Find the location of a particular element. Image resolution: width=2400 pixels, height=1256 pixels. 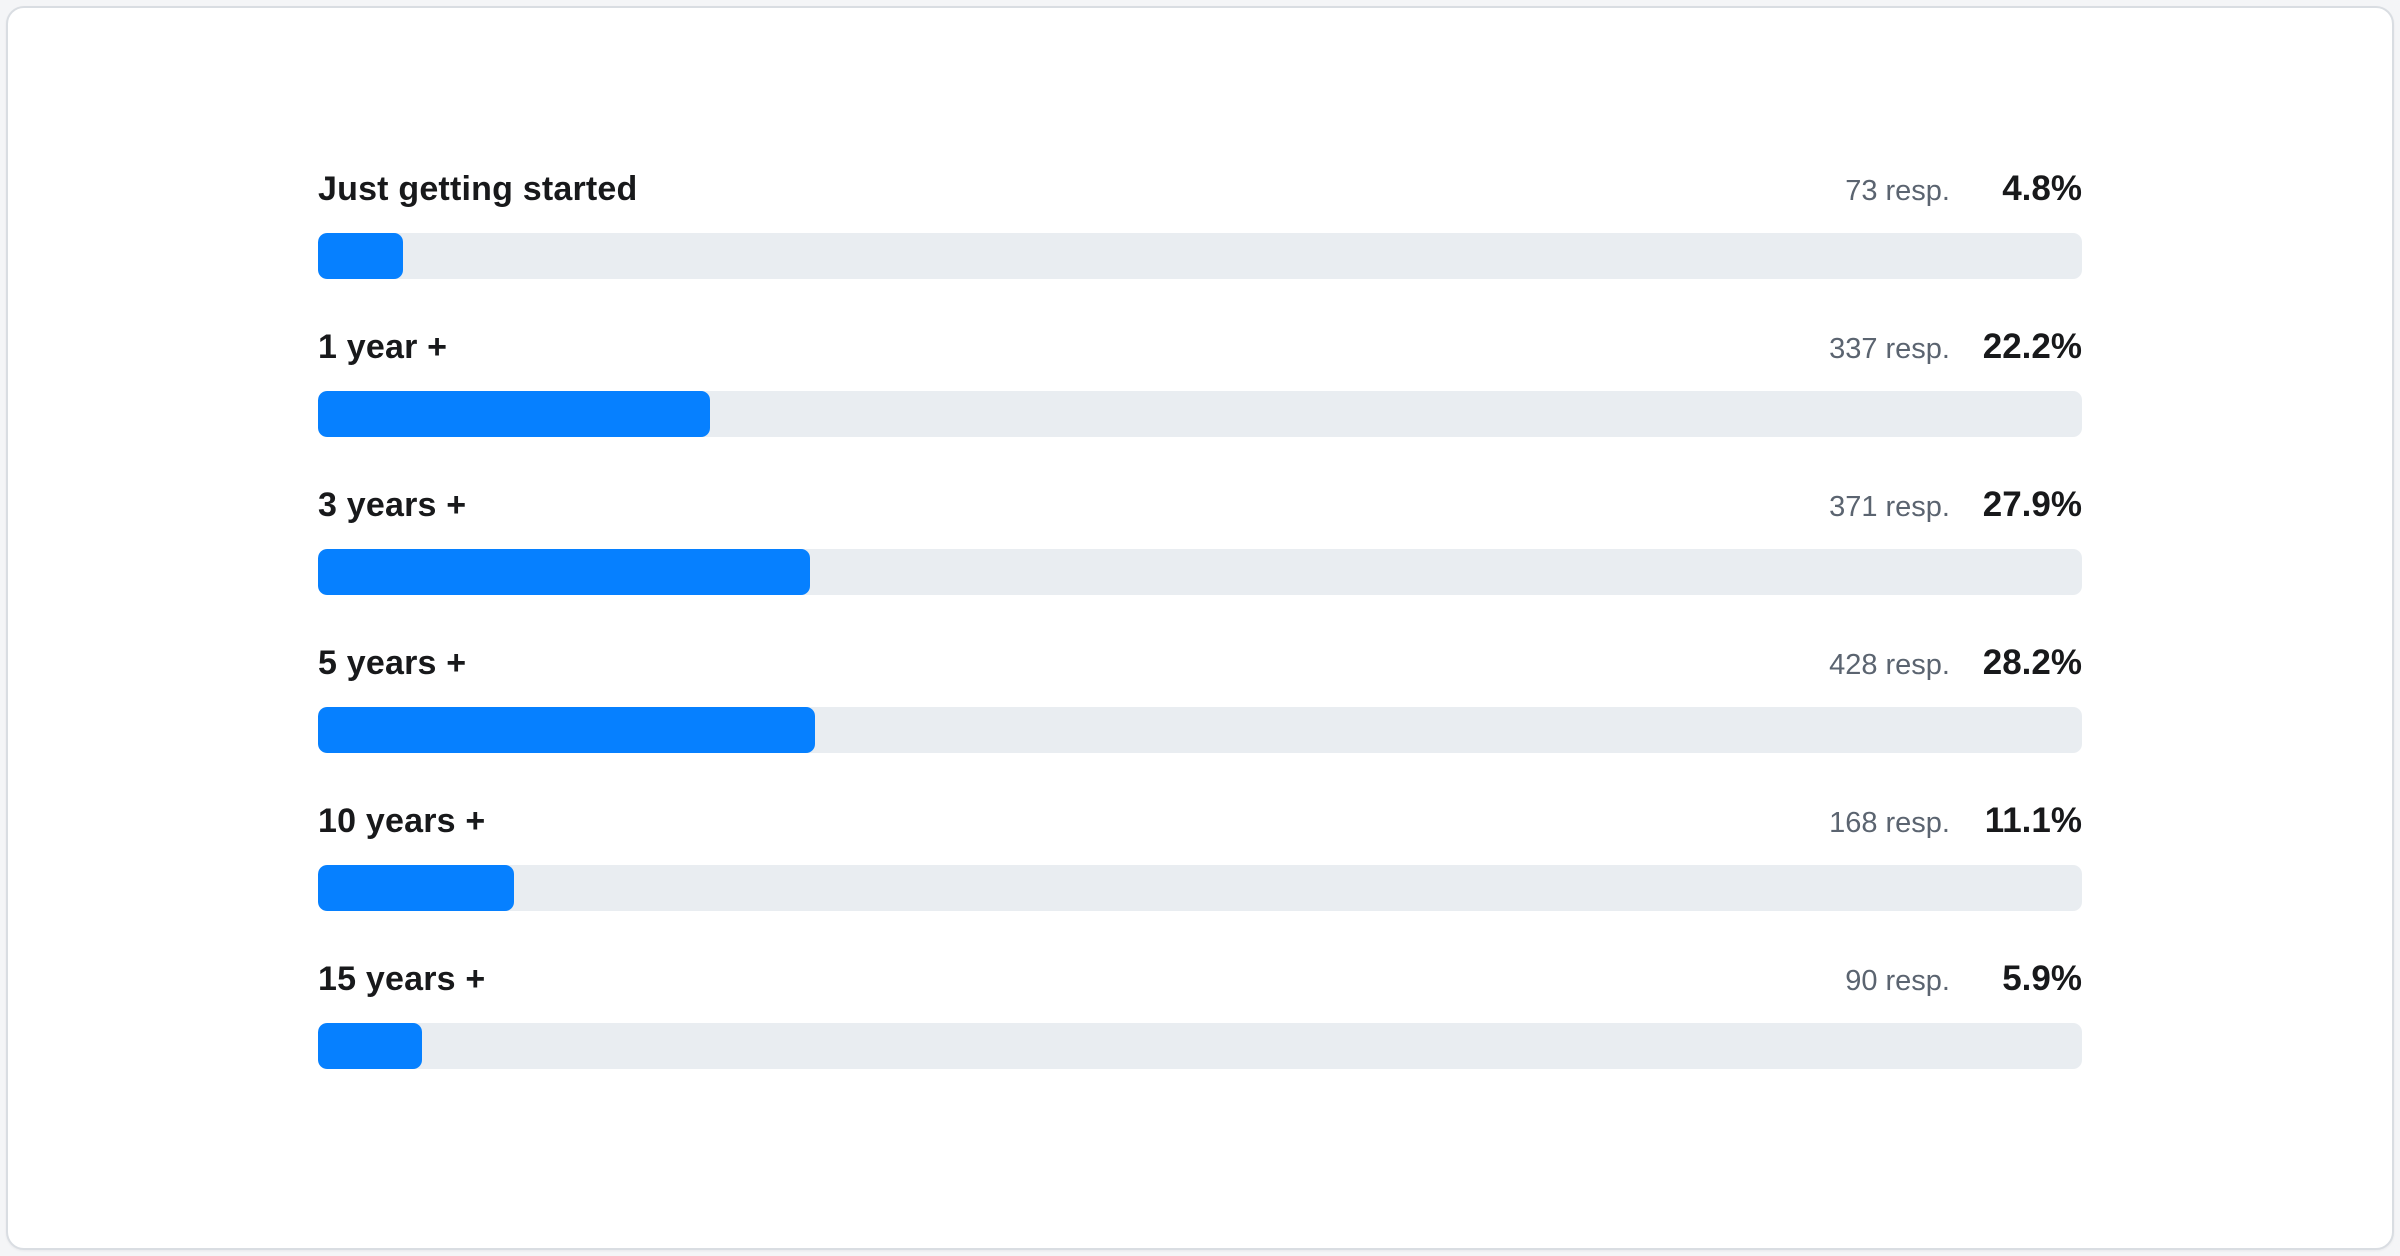

result-row: 3 years + 371 resp. 27.9% is located at coordinates (1200, 539).